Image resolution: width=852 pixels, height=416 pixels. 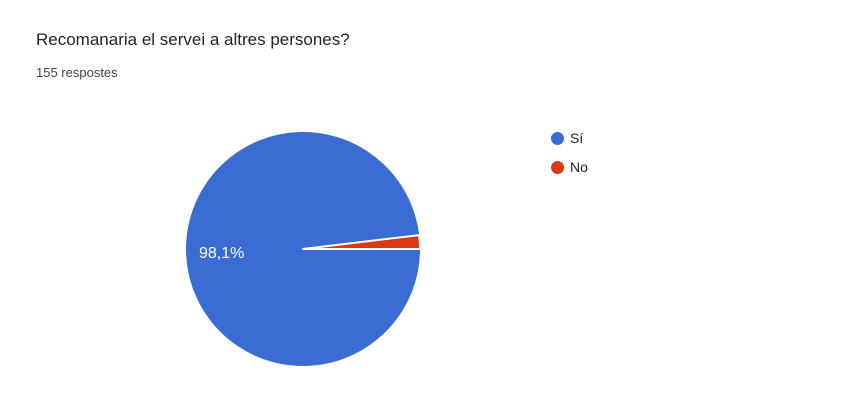 I want to click on legend-item: No, so click(x=569, y=167).